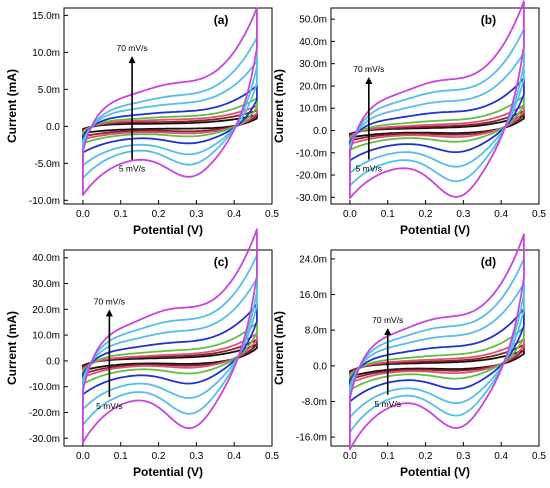 This screenshot has width=550, height=488. What do you see at coordinates (49, 90) in the screenshot?
I see `y-tick-label: 5.0m` at bounding box center [49, 90].